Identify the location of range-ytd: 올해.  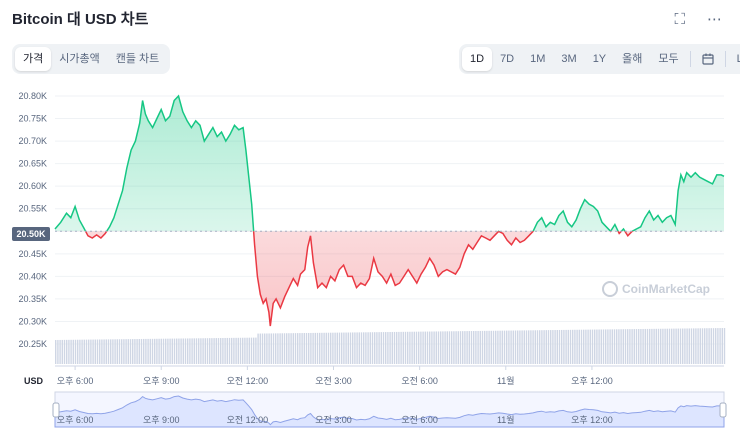
(632, 59).